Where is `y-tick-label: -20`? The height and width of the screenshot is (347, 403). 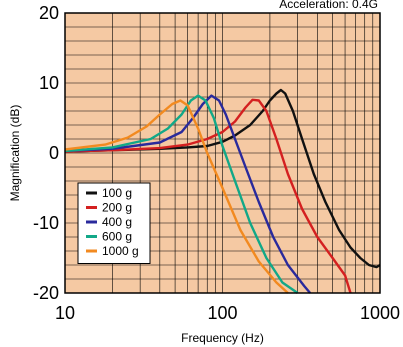
y-tick-label: -20 is located at coordinates (46, 293).